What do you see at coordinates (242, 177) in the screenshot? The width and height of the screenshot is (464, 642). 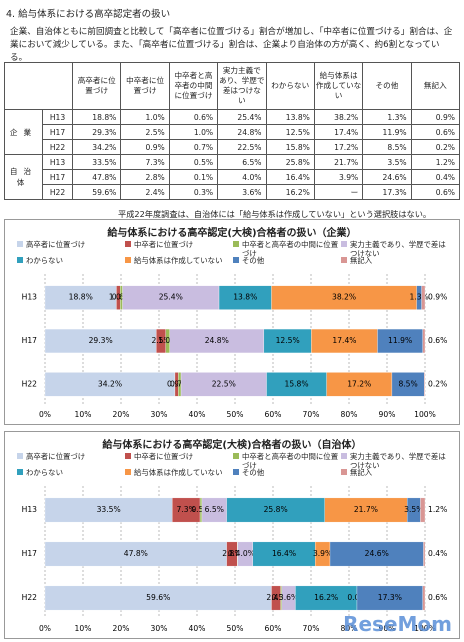 I see `table-cell: 4.0%` at bounding box center [242, 177].